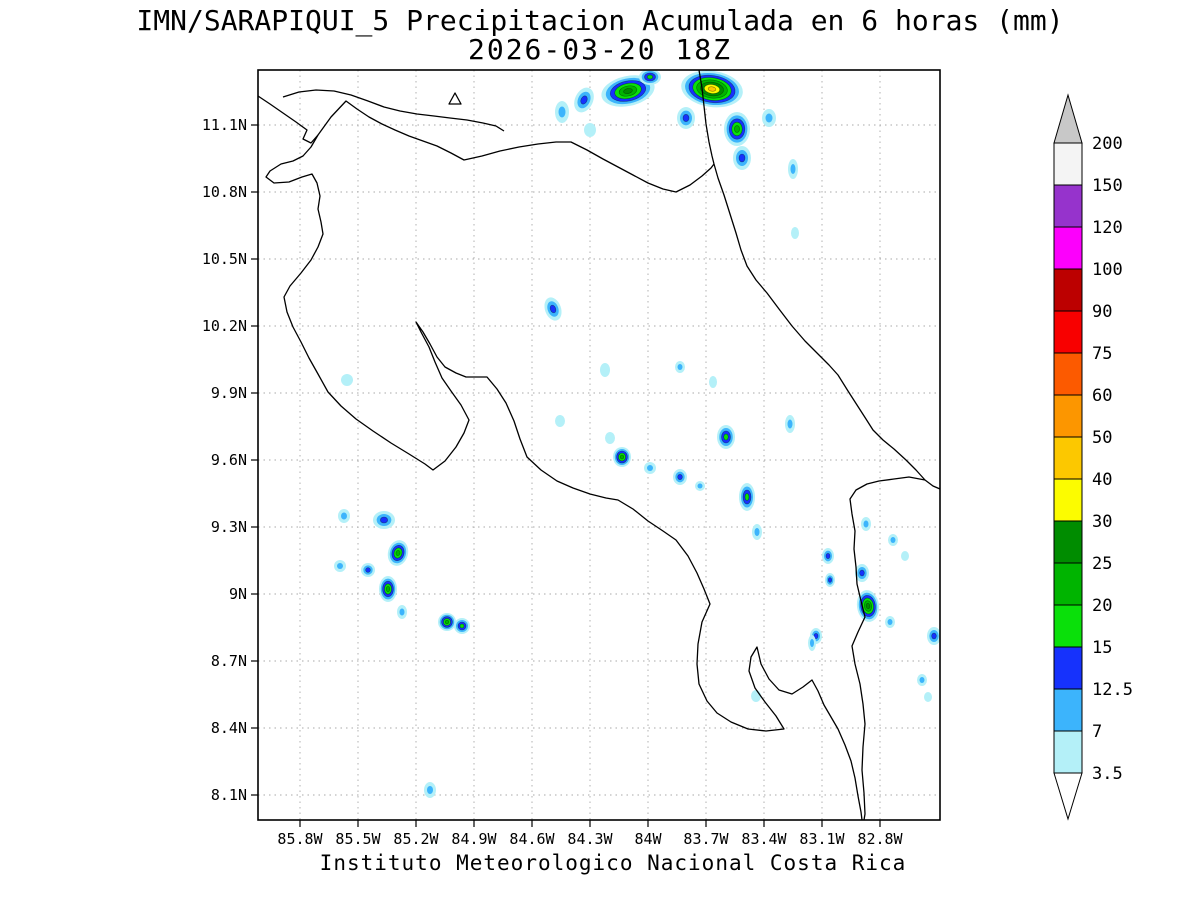  What do you see at coordinates (1102, 480) in the screenshot?
I see `colorbar-level-label: 40` at bounding box center [1102, 480].